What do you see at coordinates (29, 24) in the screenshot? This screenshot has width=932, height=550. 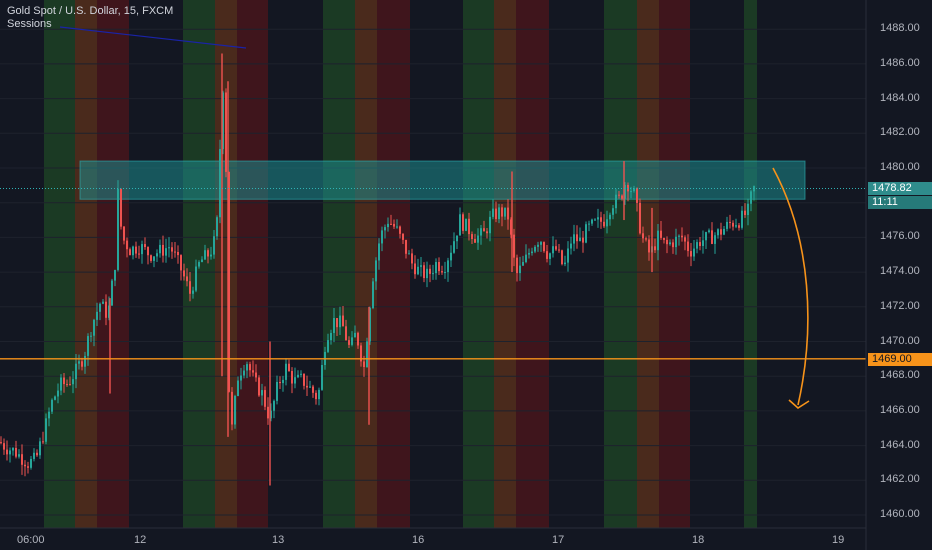 I see `sessions-indicator-label: Sessions` at bounding box center [29, 24].